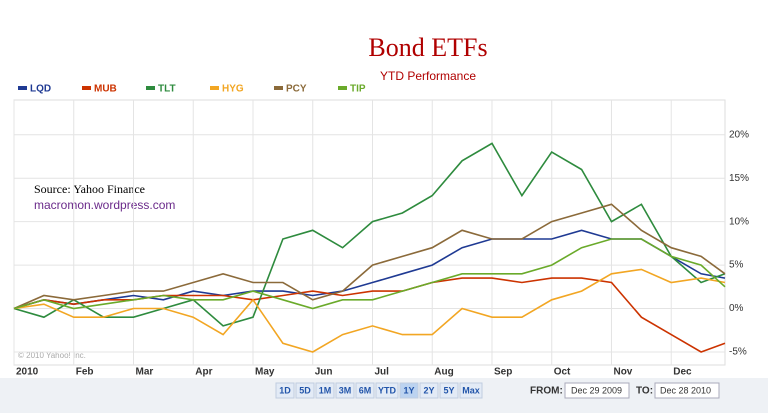 The width and height of the screenshot is (768, 413). I want to click on from-input, so click(597, 390).